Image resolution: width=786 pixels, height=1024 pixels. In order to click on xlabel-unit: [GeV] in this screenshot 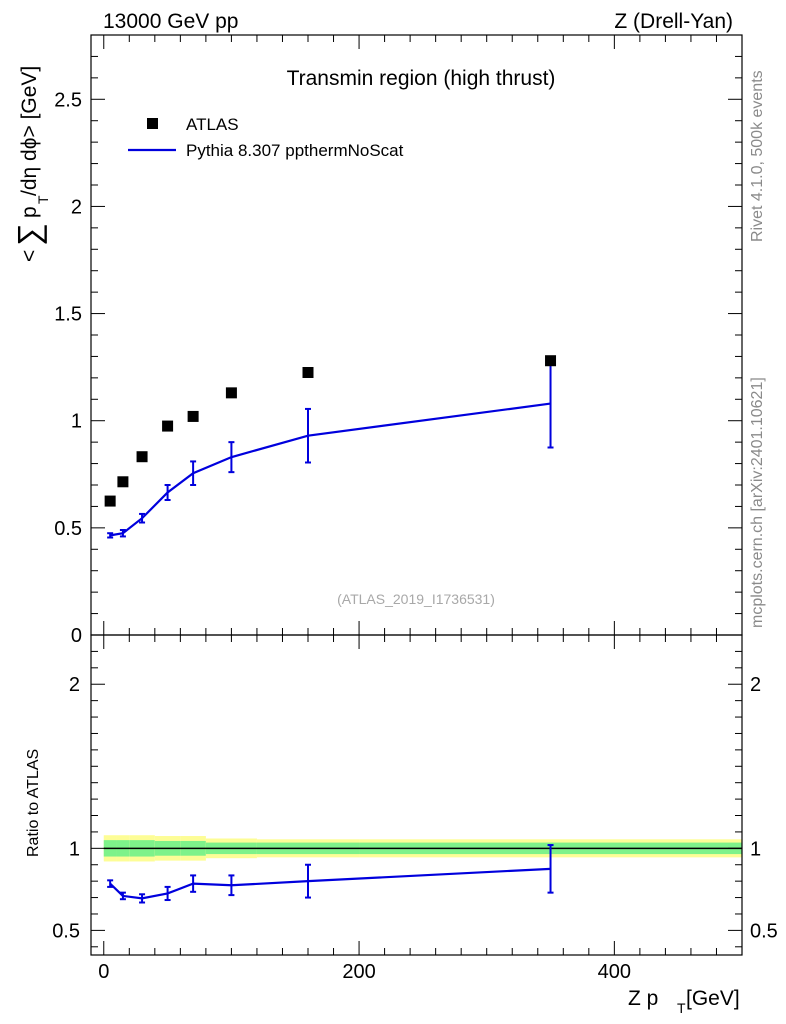, I will do `click(713, 998)`.